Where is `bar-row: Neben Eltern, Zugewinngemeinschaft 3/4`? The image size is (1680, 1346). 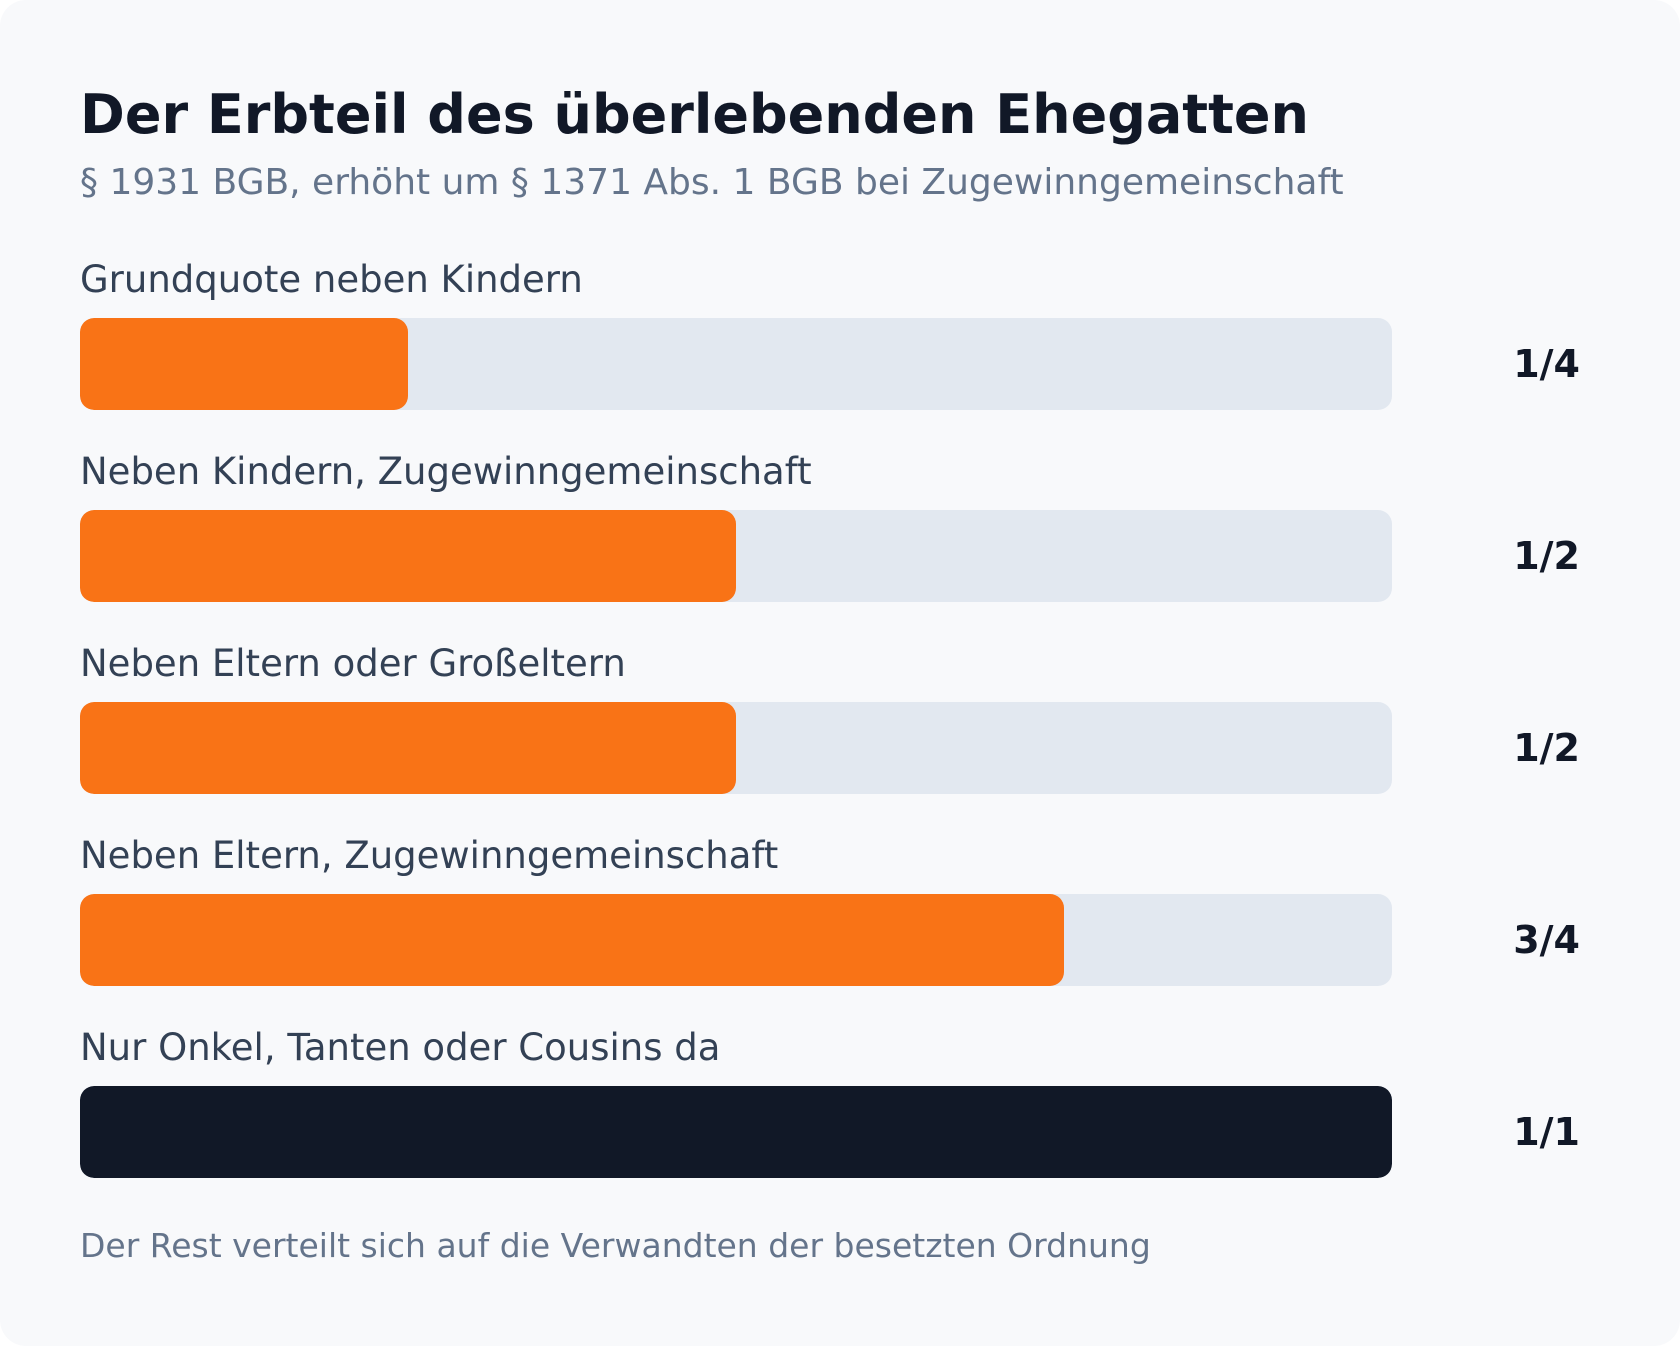 bar-row: Neben Eltern, Zugewinngemeinschaft 3/4 is located at coordinates (840, 924).